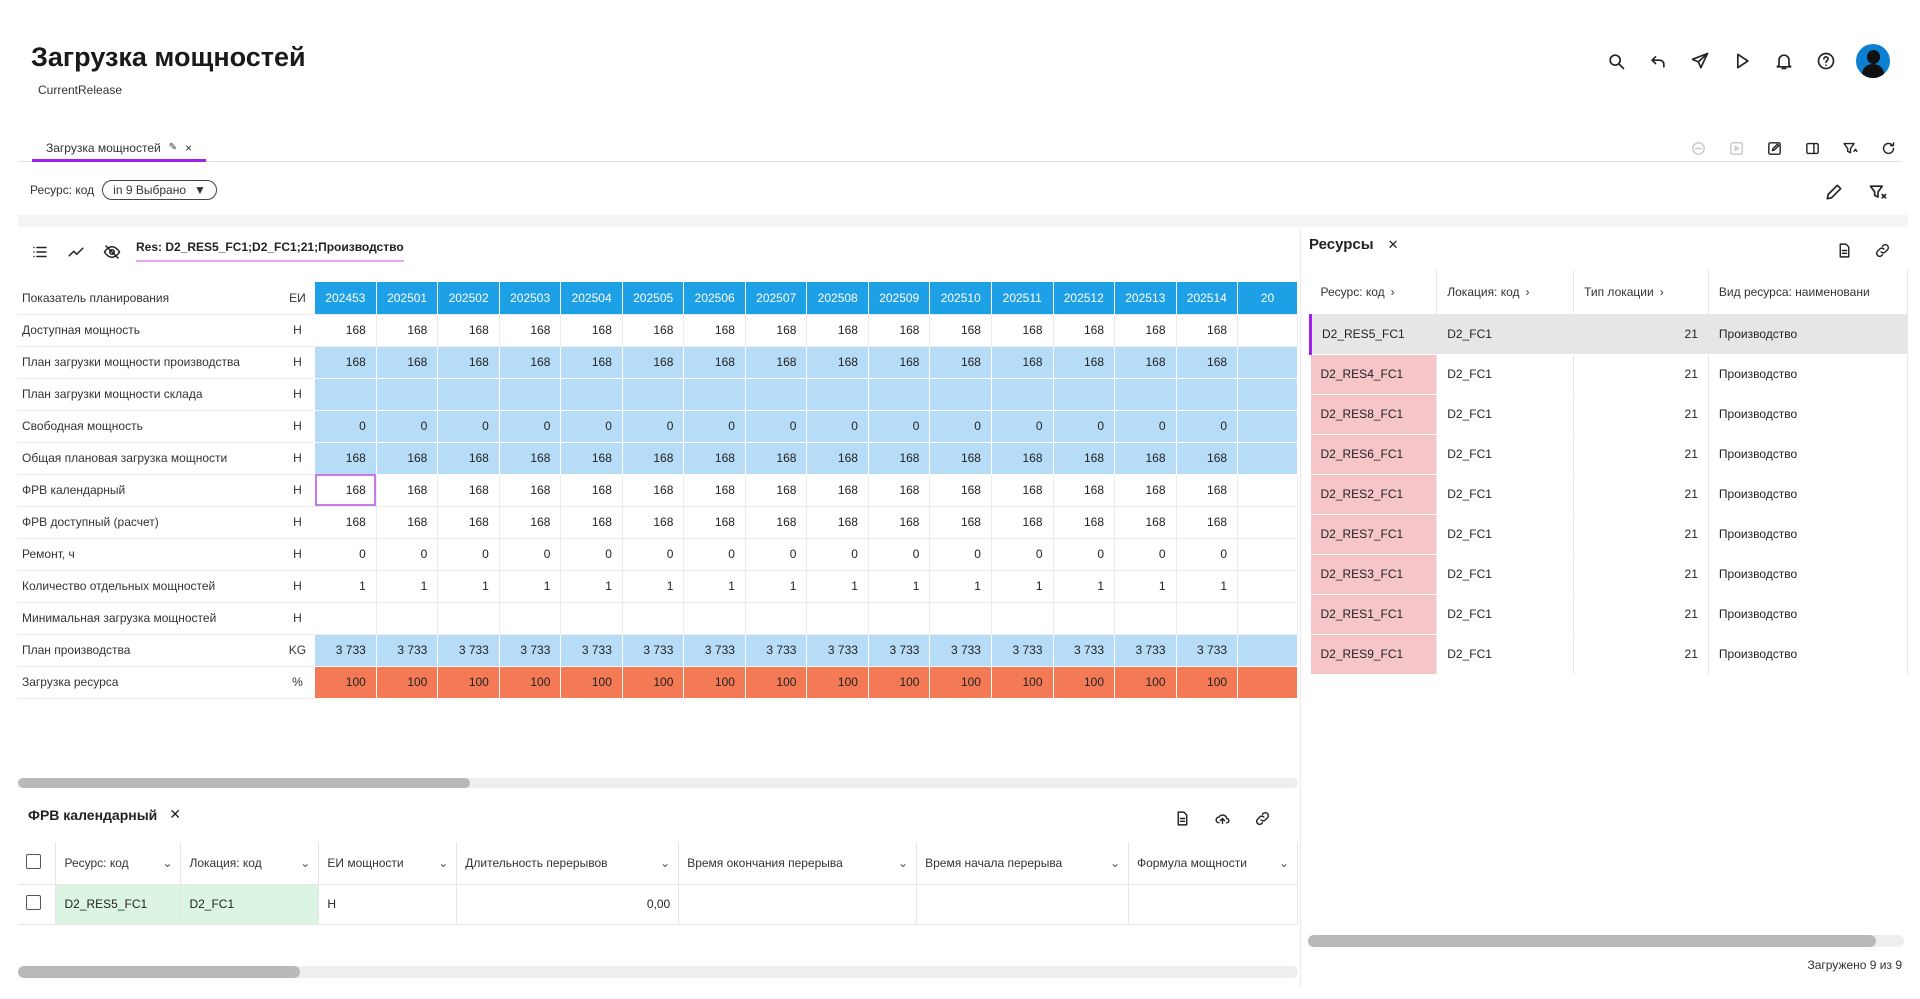 The height and width of the screenshot is (999, 1920). What do you see at coordinates (76, 252) in the screenshot?
I see `trend-icon` at bounding box center [76, 252].